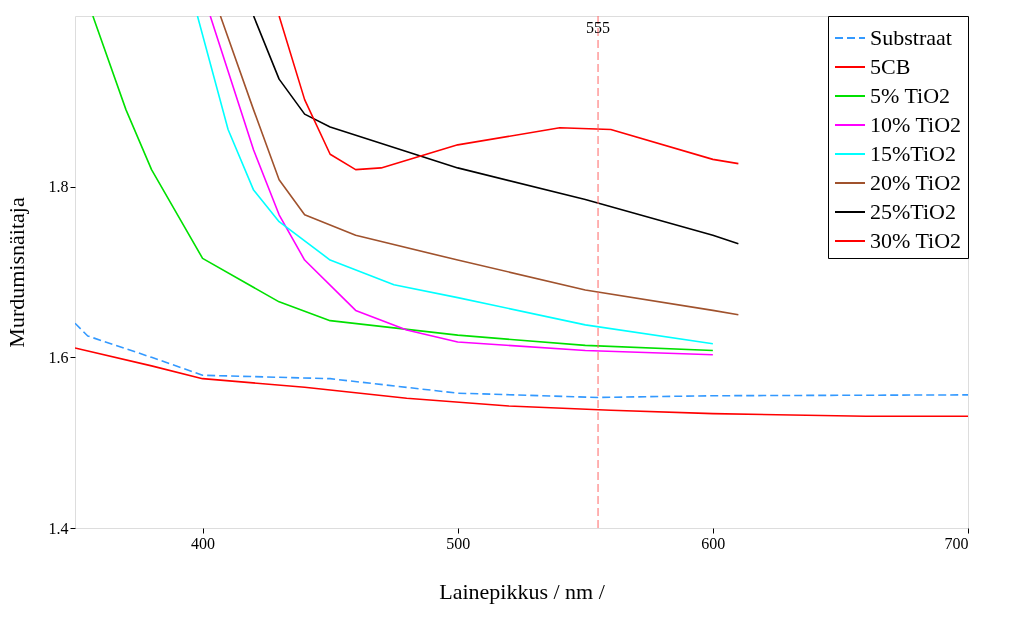  What do you see at coordinates (16, 272) in the screenshot?
I see `y-axis-title: Murdumisnäitaja` at bounding box center [16, 272].